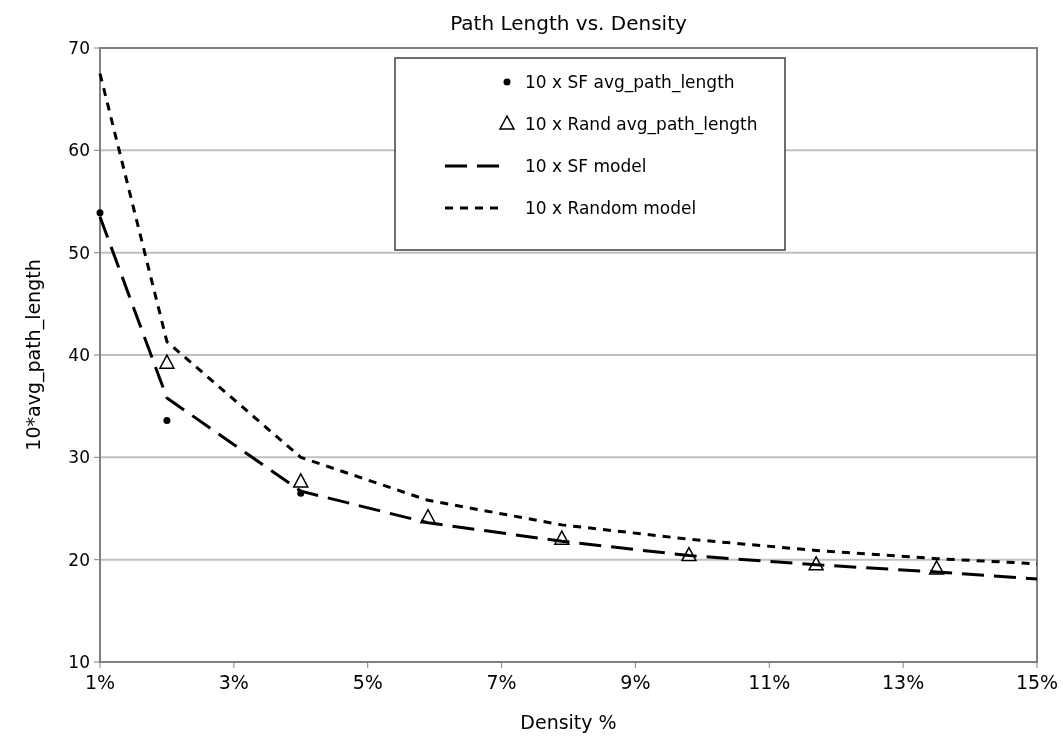 The height and width of the screenshot is (737, 1063). Describe the element at coordinates (79, 661) in the screenshot. I see `y-tick-label: 10` at that location.